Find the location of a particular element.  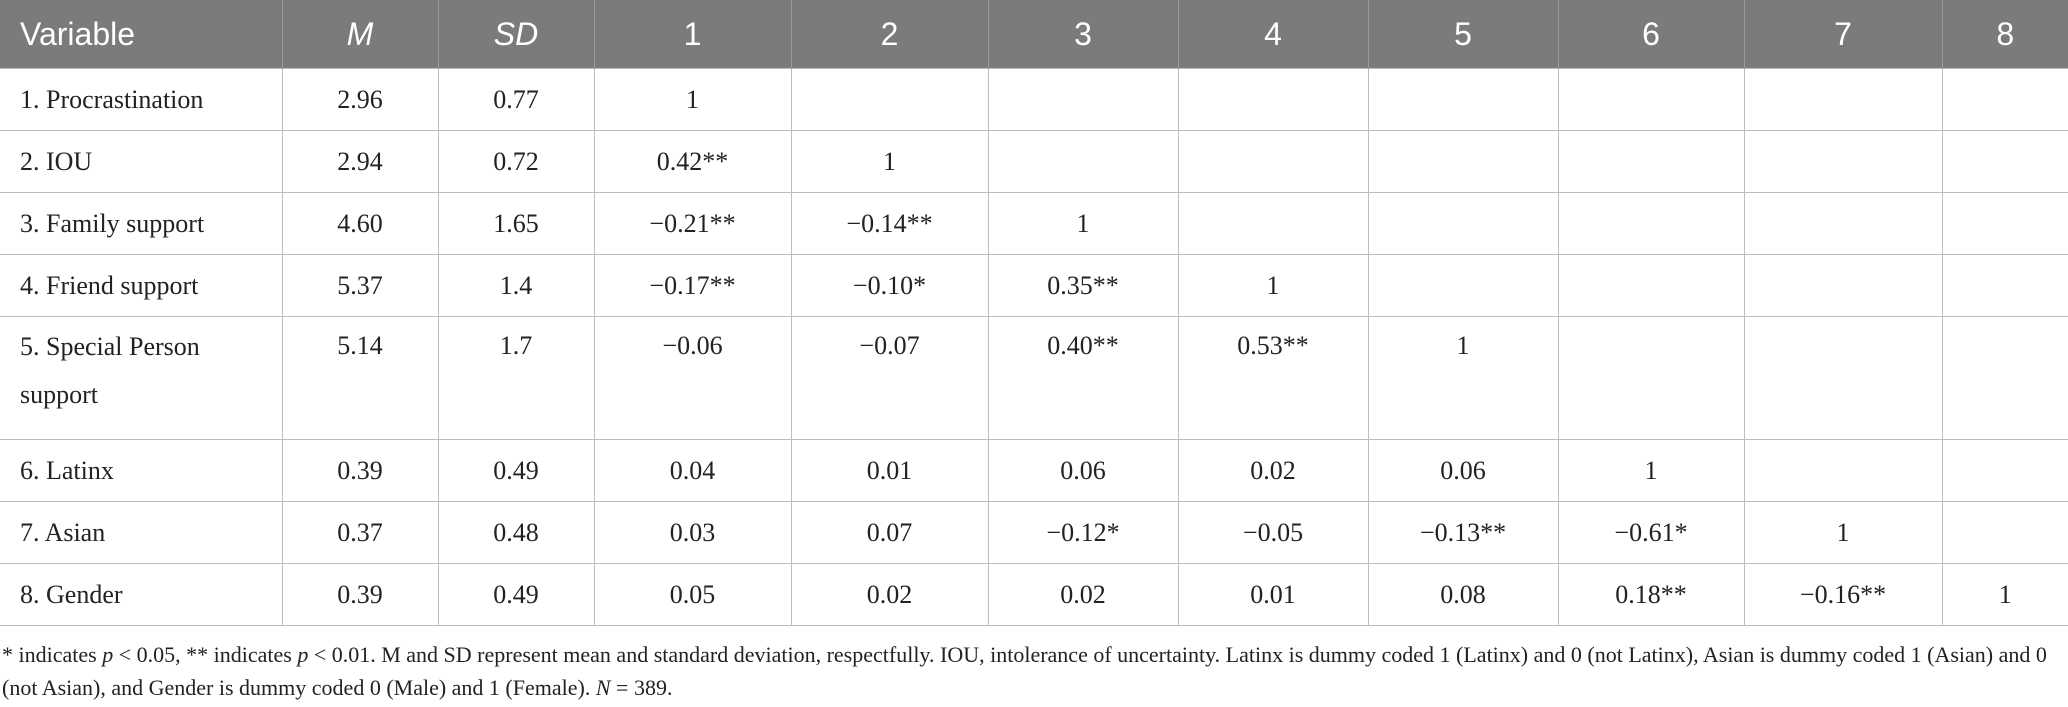

footnote-n-value: = 389. is located at coordinates (641, 687).